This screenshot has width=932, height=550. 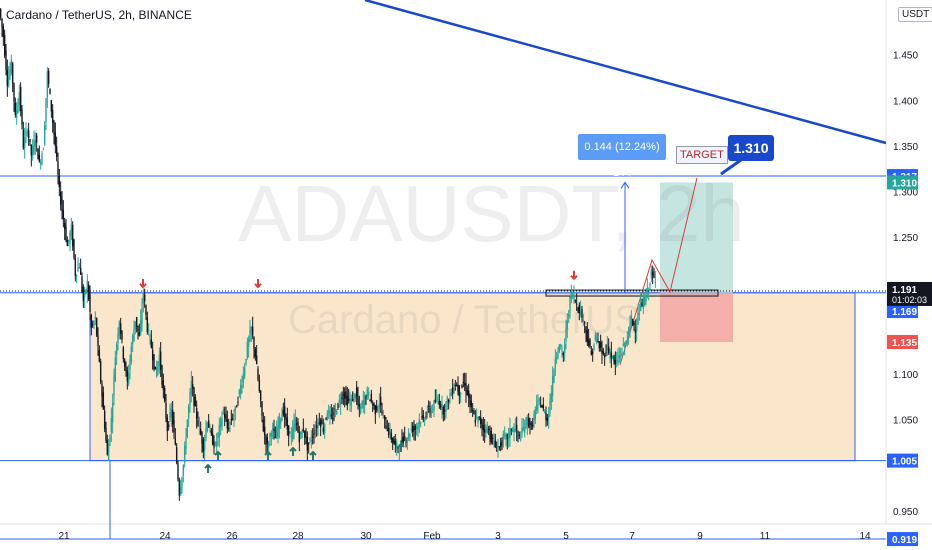 What do you see at coordinates (865, 536) in the screenshot?
I see `time-tick-label: 14` at bounding box center [865, 536].